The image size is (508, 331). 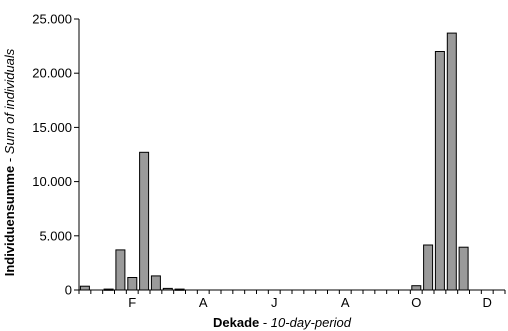 What do you see at coordinates (55, 235) in the screenshot?
I see `y-tick-label: 5.000` at bounding box center [55, 235].